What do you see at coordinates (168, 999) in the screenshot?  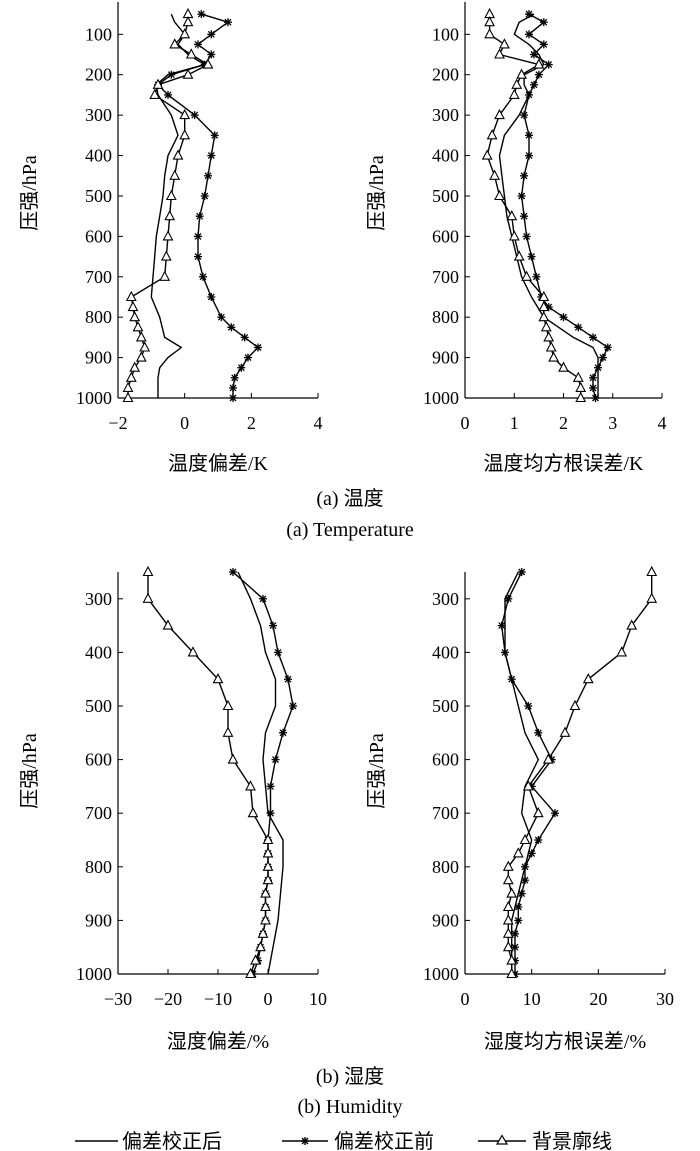 I see `x-tick-label: −20` at bounding box center [168, 999].